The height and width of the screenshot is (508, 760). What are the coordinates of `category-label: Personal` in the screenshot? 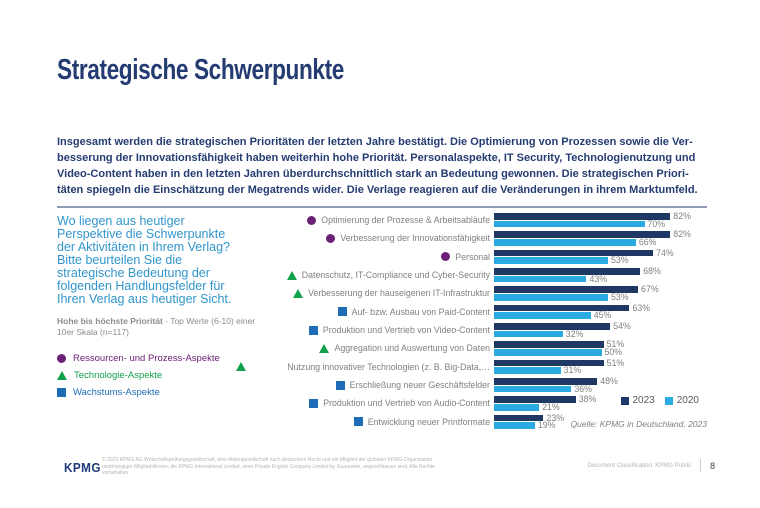 It's located at (472, 256).